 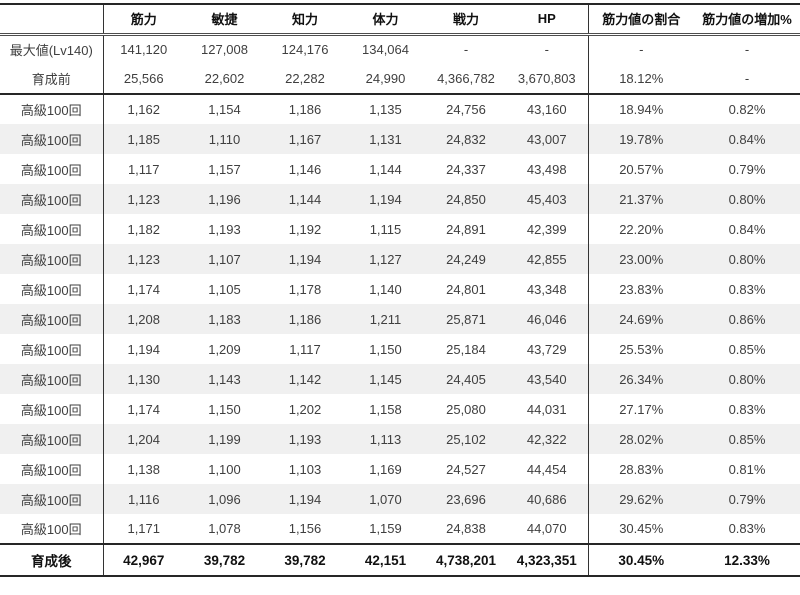 I want to click on cell: 24,850, so click(x=466, y=199).